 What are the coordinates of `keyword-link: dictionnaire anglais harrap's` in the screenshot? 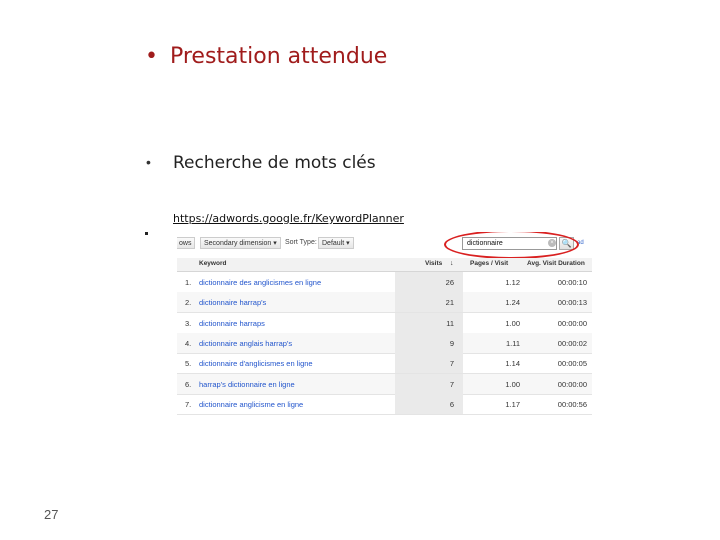 It's located at (246, 343).